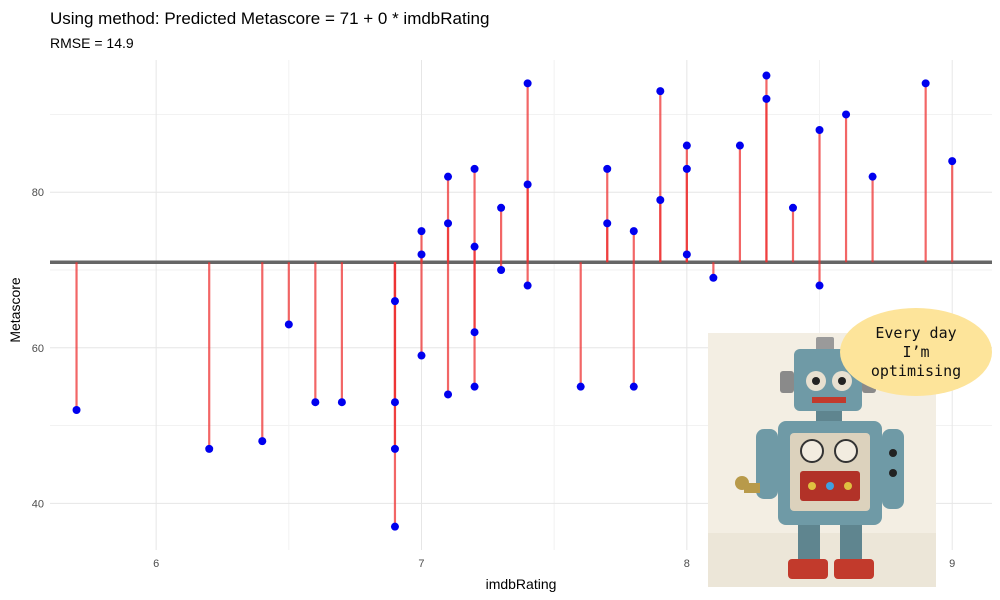  I want to click on speech-bubble: Every day I’m optimising, so click(916, 352).